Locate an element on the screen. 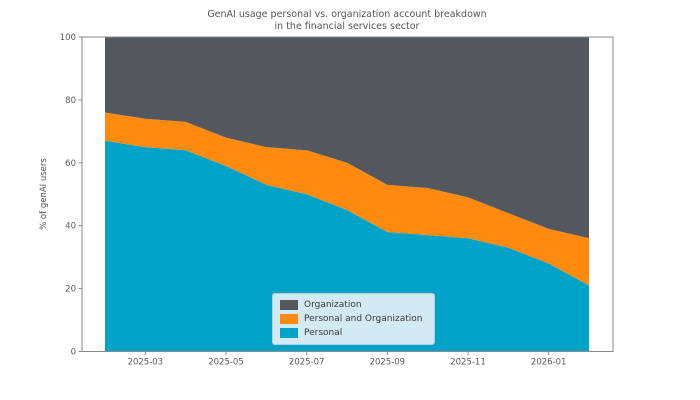 The image size is (700, 400). legend-label: Personal is located at coordinates (323, 333).